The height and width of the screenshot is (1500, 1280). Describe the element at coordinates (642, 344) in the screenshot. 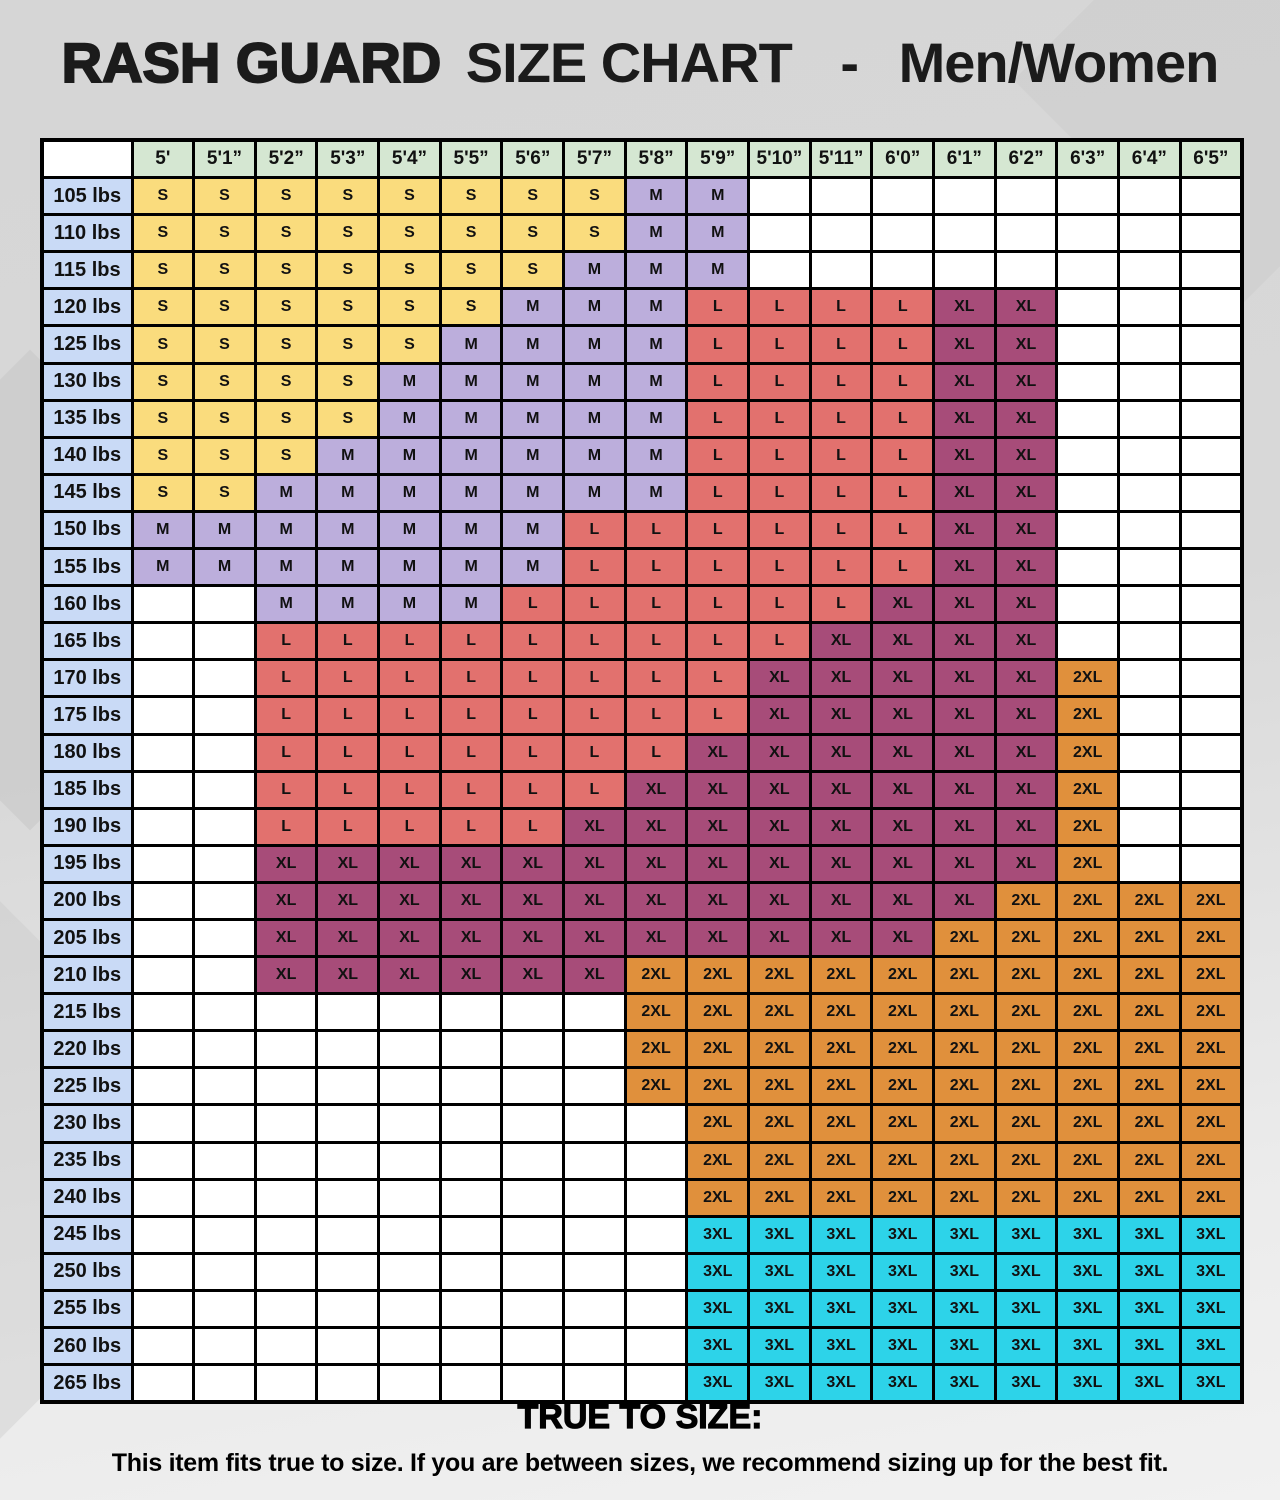

I see `table-row: 125 lbs S S S S S M M M M L L L L XL XL` at that location.